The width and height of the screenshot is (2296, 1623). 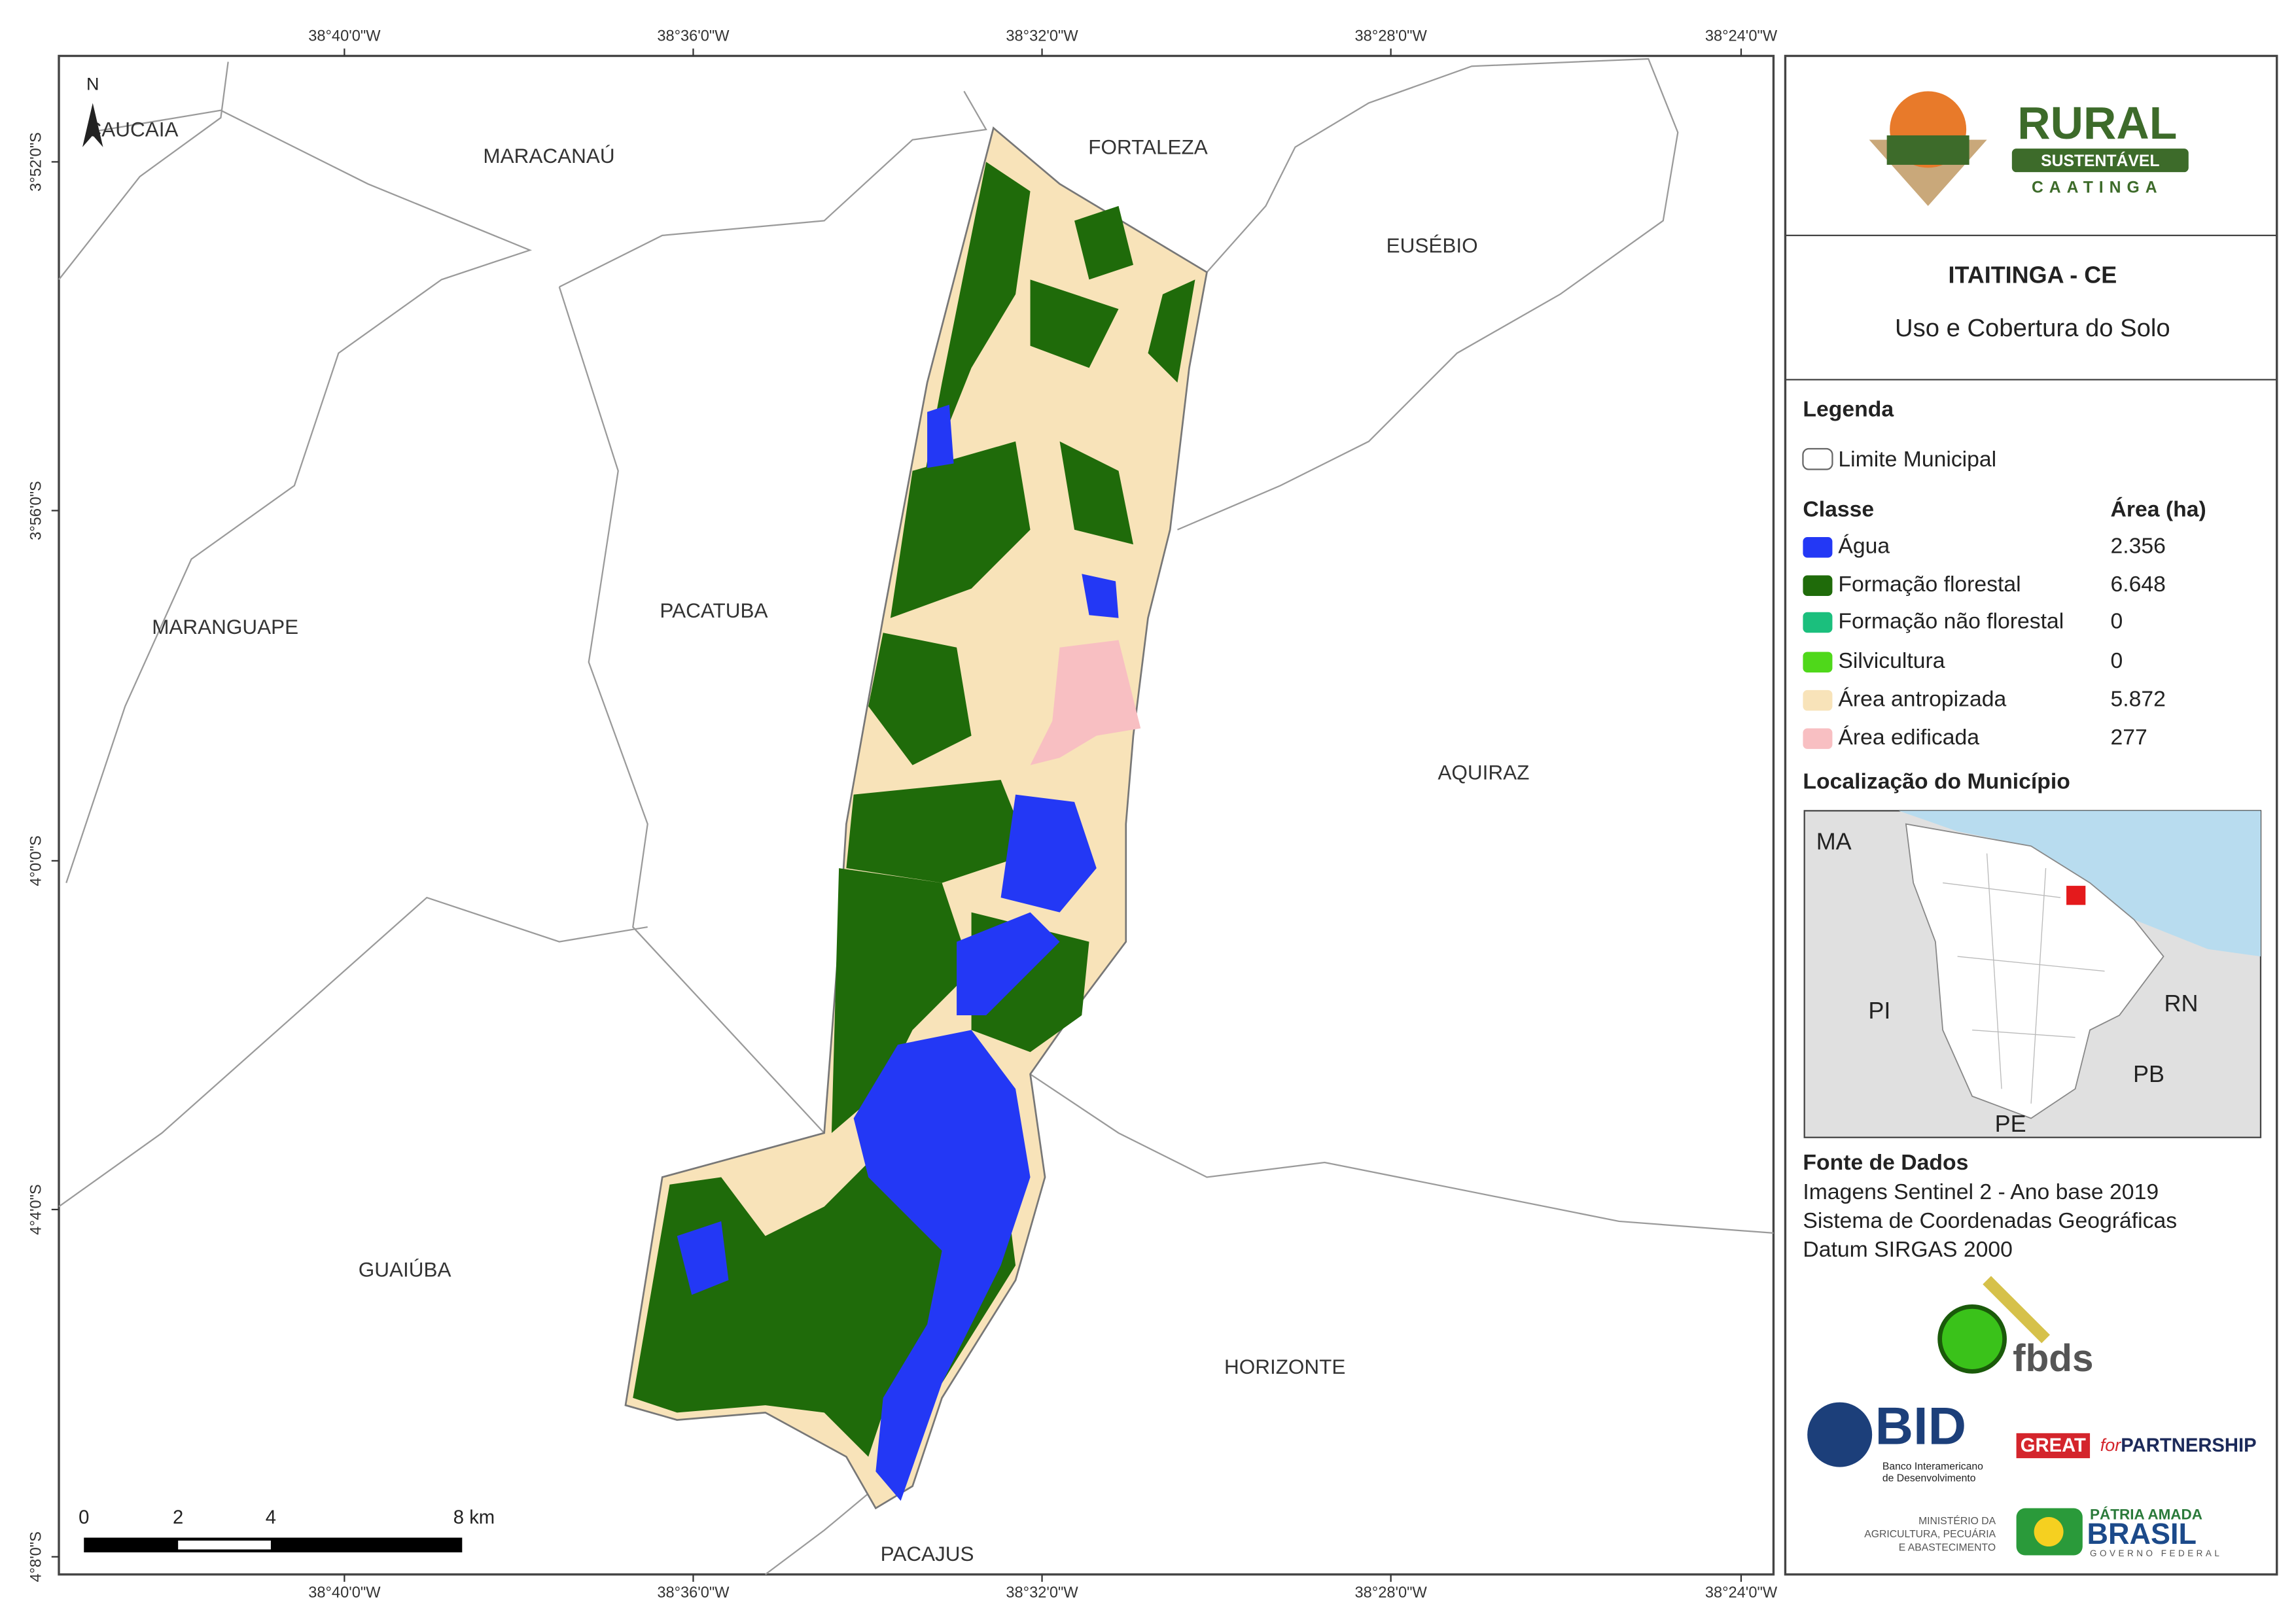 I want to click on subtitle: Uso e Cobertura do Solo, so click(x=2032, y=328).